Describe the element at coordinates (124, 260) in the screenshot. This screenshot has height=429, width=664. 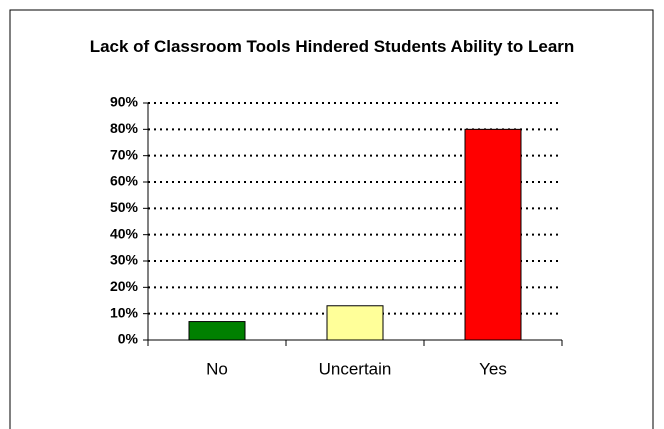
I see `y-tick-label: 30%` at that location.